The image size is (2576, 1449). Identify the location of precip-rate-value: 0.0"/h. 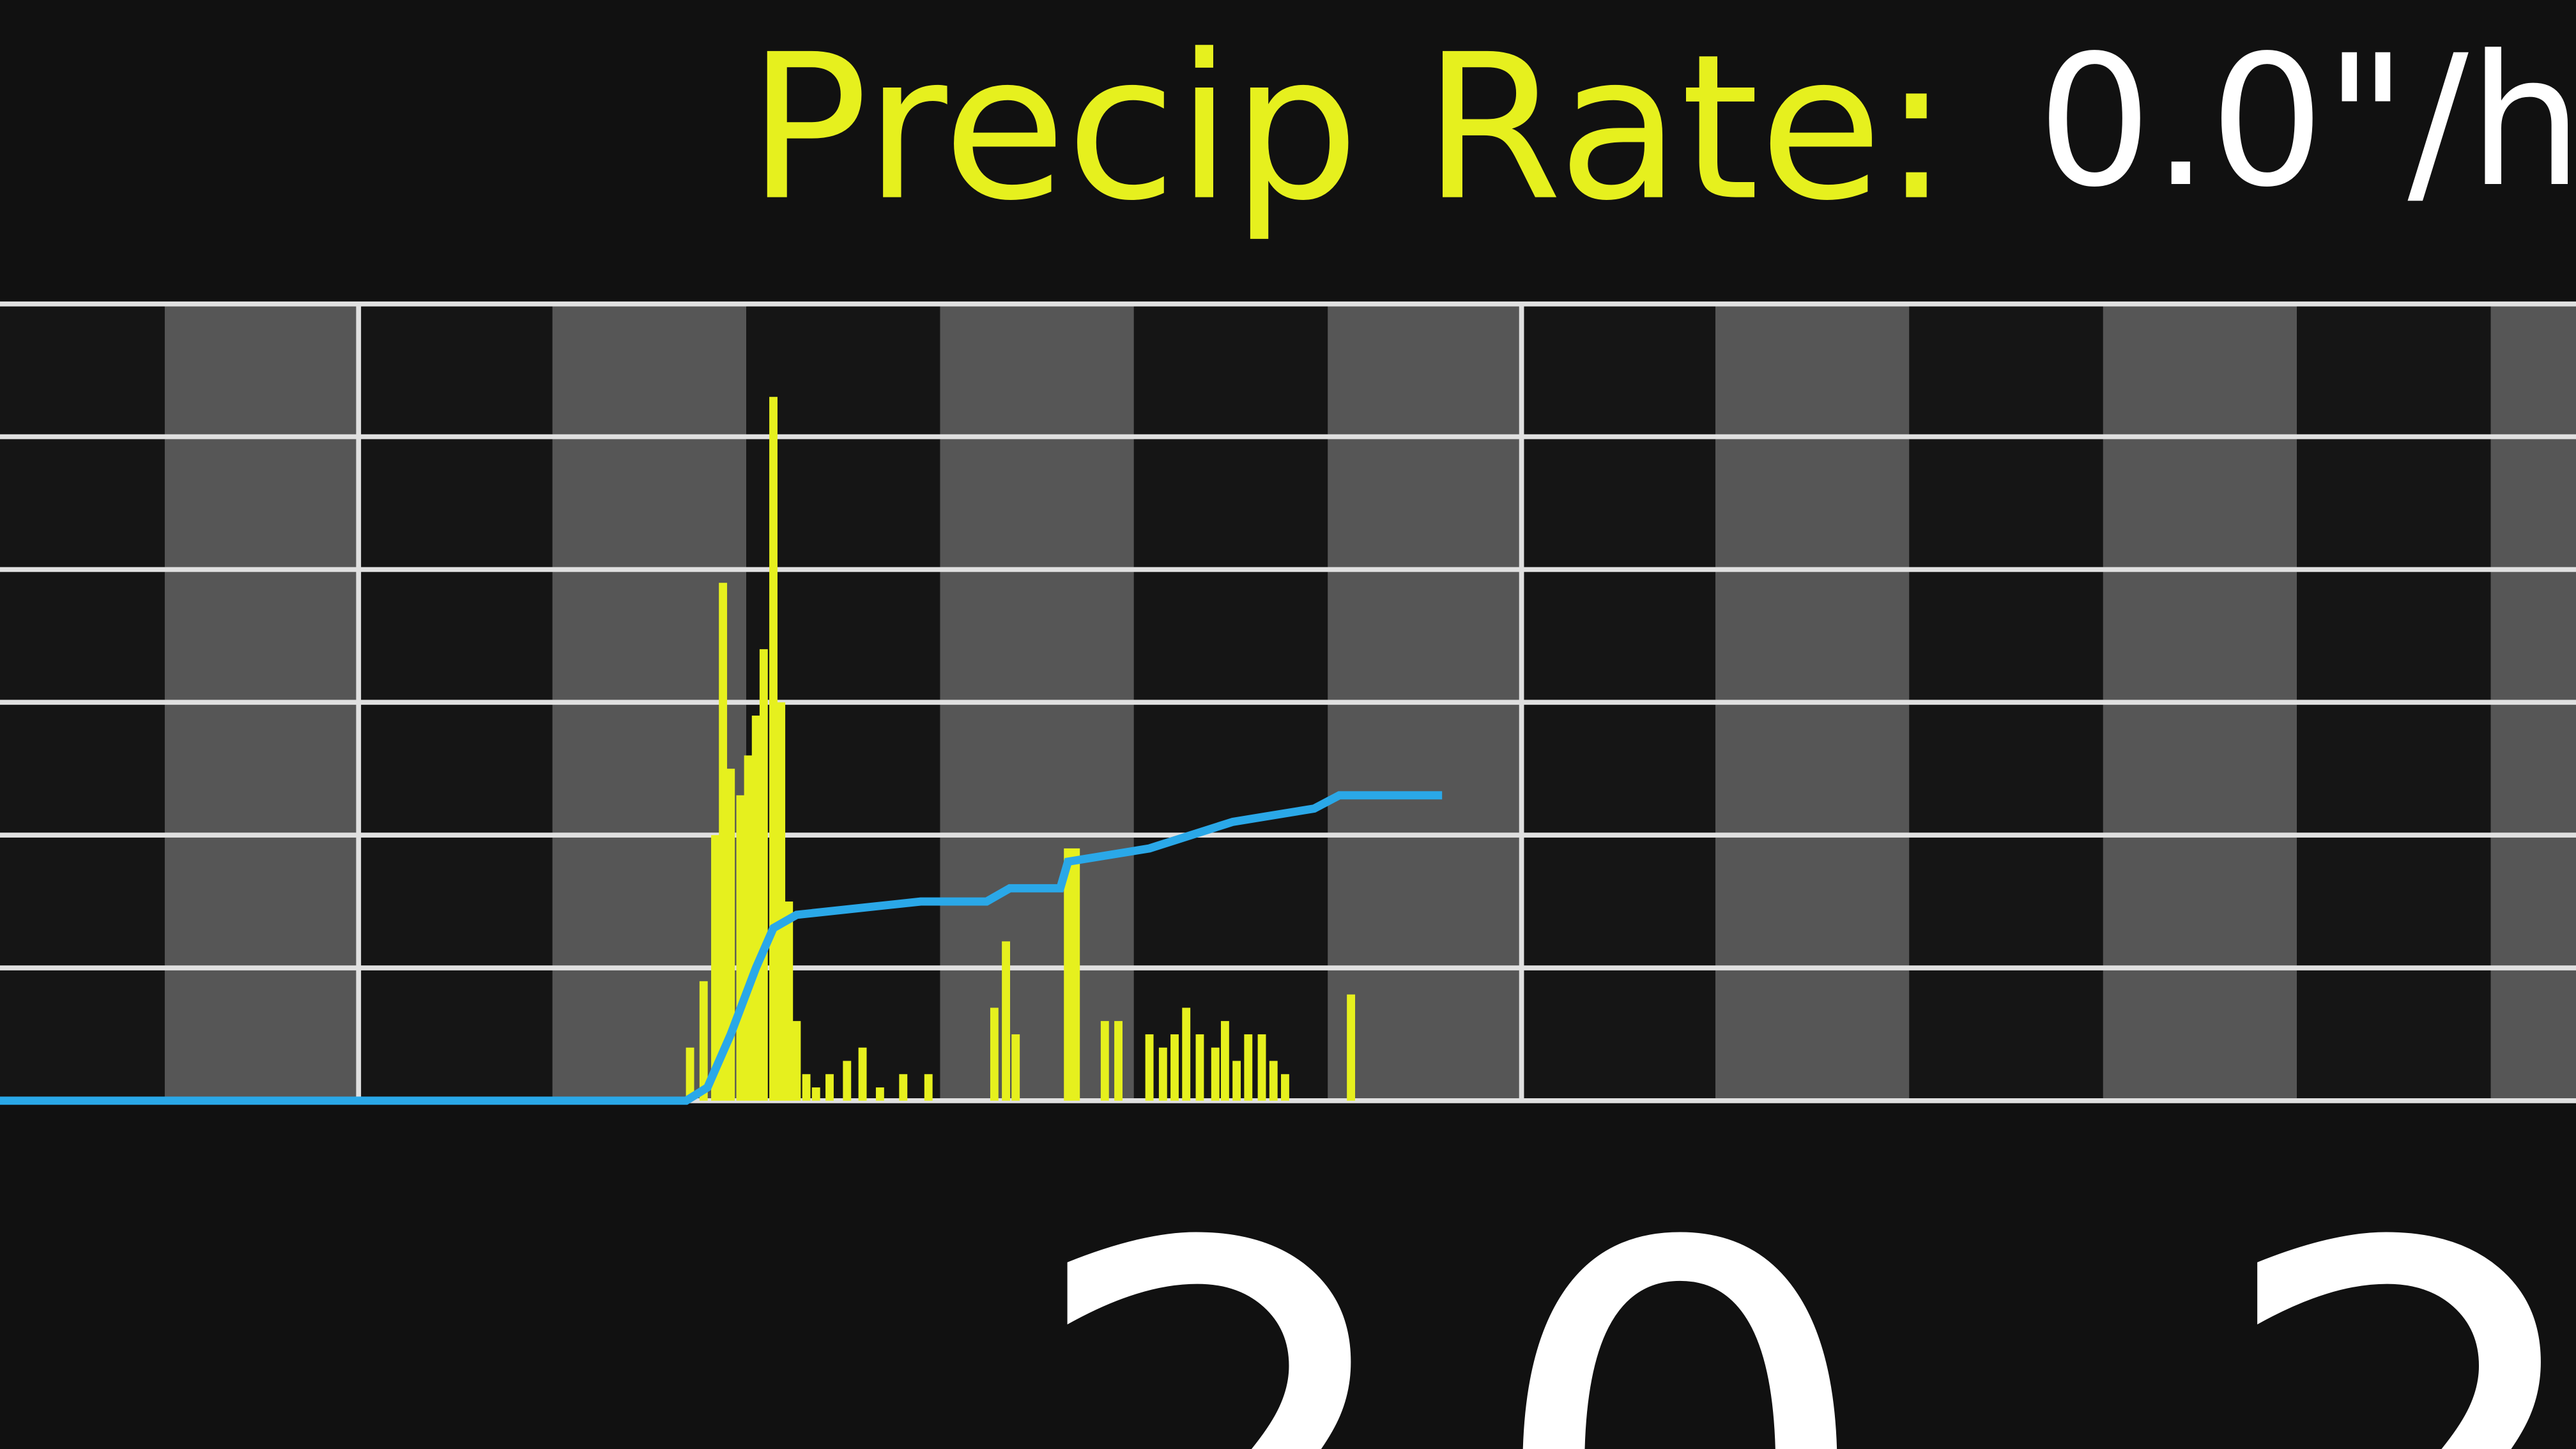
(2306, 121).